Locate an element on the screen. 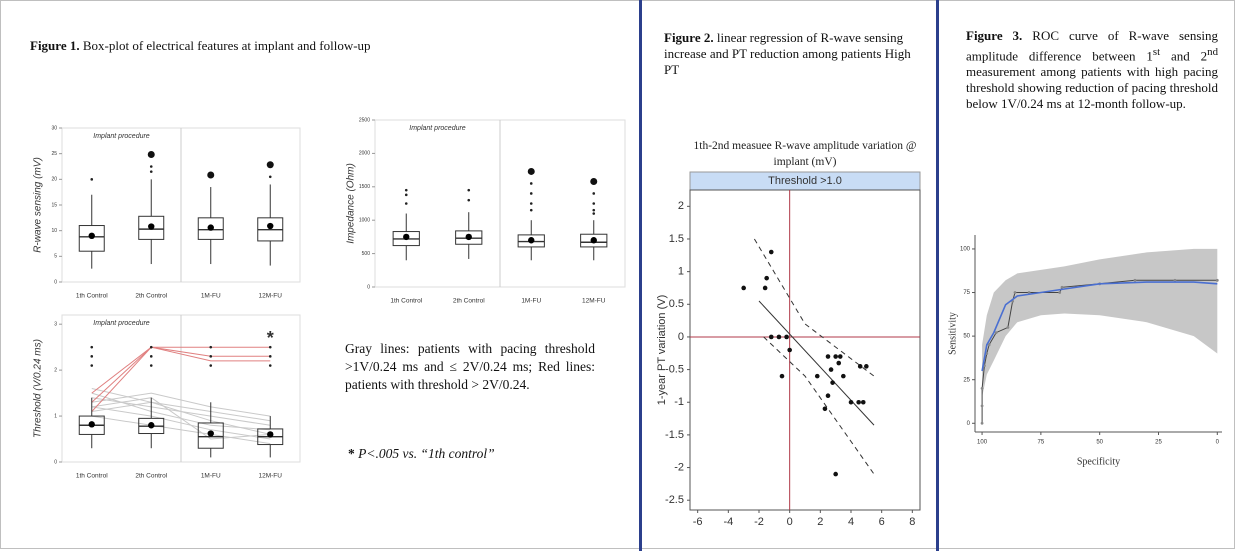  caption-text: and 2 is located at coordinates (1184, 56).